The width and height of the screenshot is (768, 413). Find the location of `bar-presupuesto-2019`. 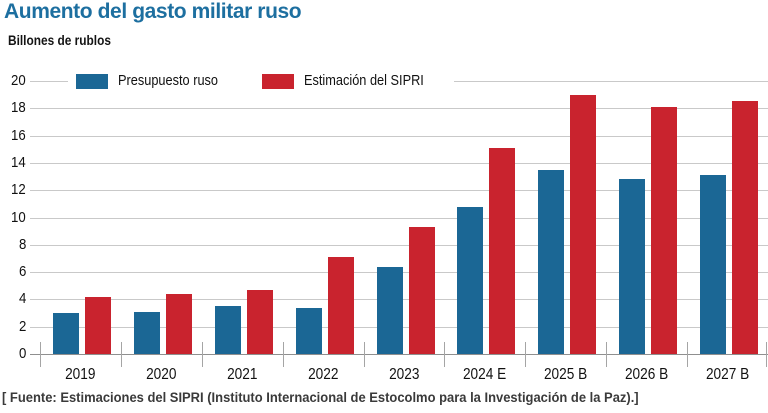

bar-presupuesto-2019 is located at coordinates (66, 333).